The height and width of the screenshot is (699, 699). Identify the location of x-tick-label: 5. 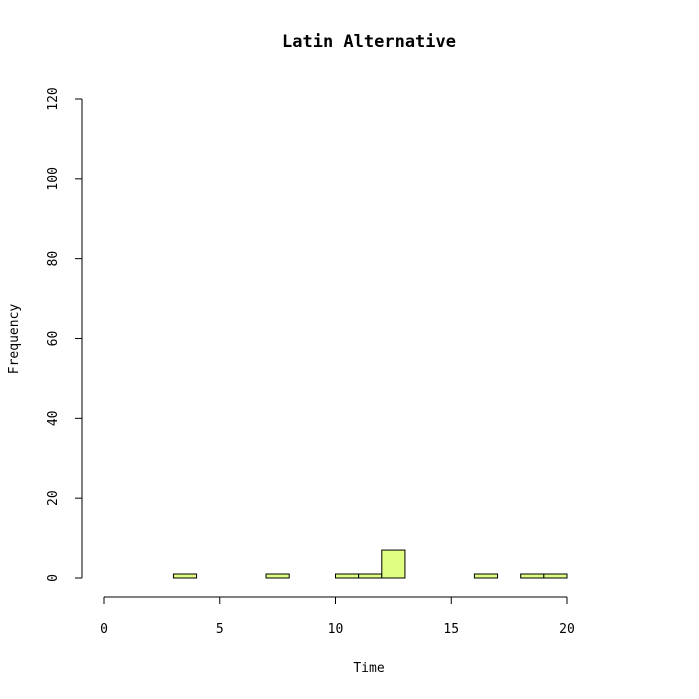
(220, 629).